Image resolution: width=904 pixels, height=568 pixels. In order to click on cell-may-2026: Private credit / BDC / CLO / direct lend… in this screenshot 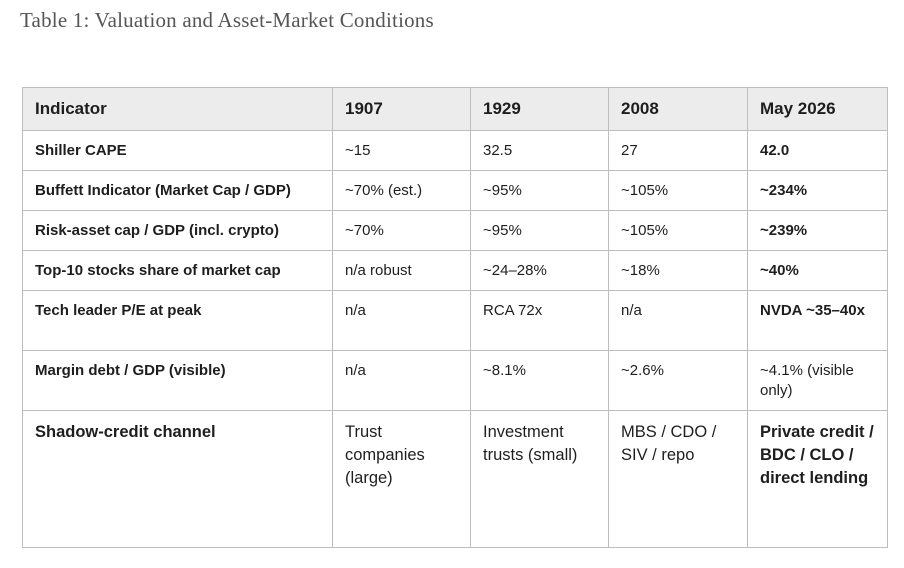, I will do `click(817, 479)`.